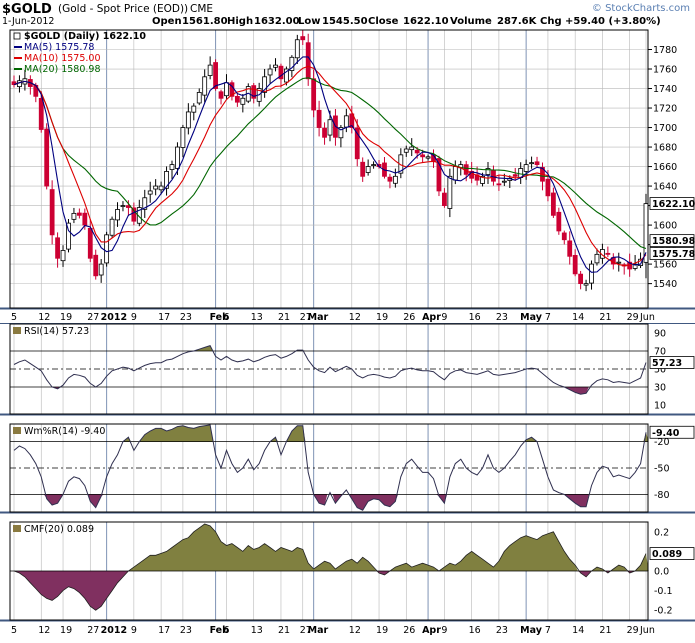 The width and height of the screenshot is (695, 643). What do you see at coordinates (220, 317) in the screenshot?
I see `price-date-label: Feb` at bounding box center [220, 317].